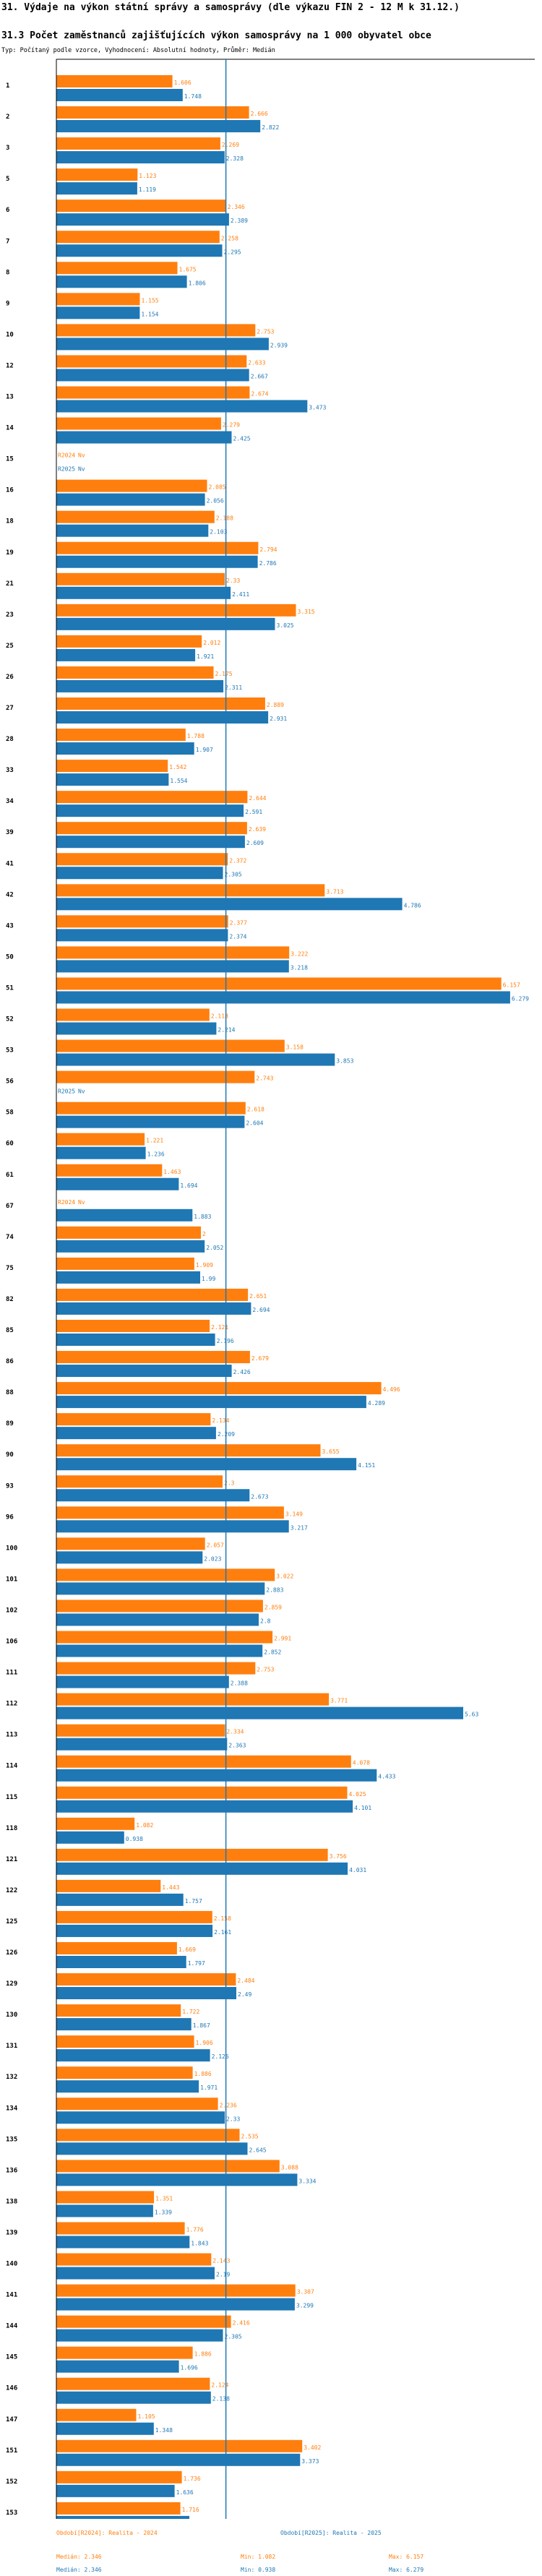  What do you see at coordinates (79, 2570) in the screenshot?
I see `legend-r2025-median: Medián: 2.346` at bounding box center [79, 2570].